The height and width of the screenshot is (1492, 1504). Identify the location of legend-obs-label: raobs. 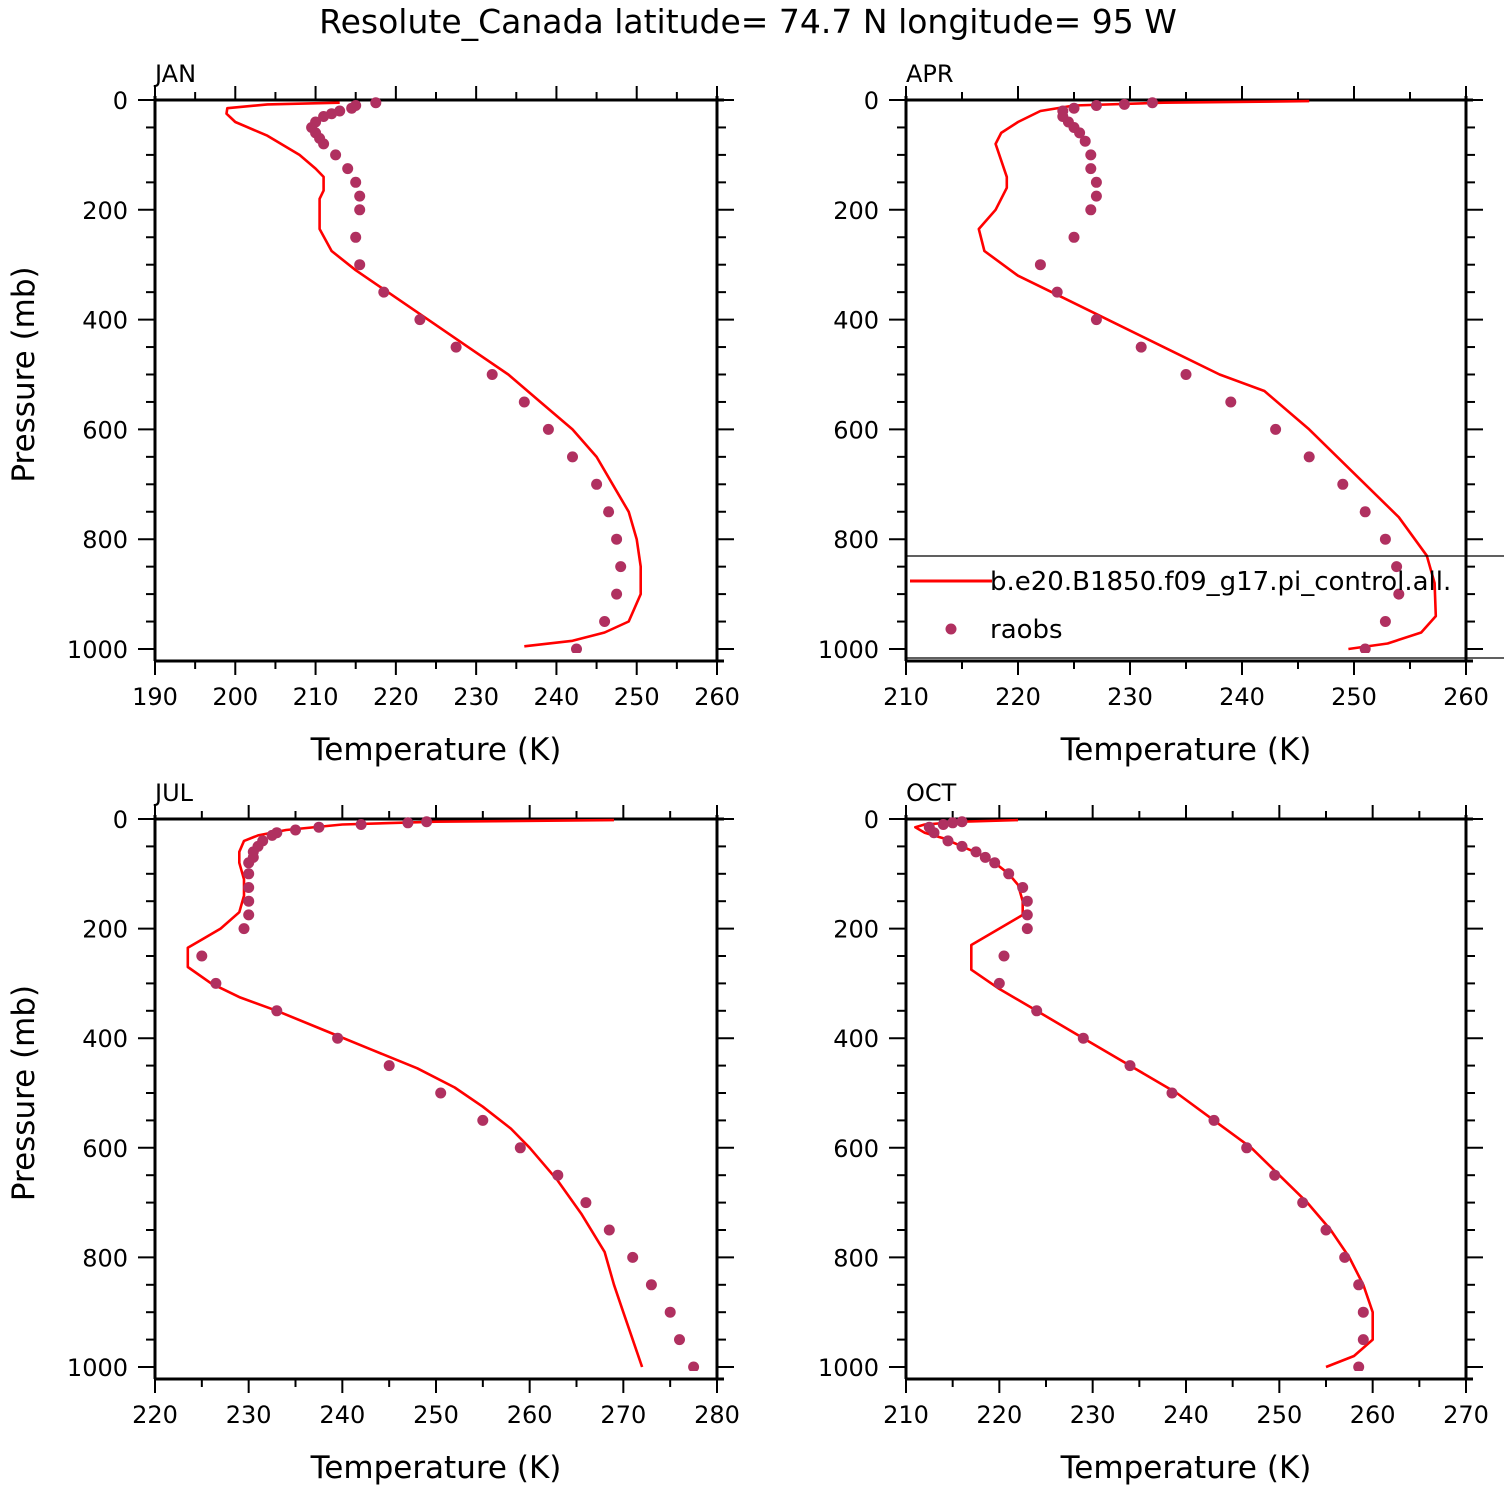
(1026, 630).